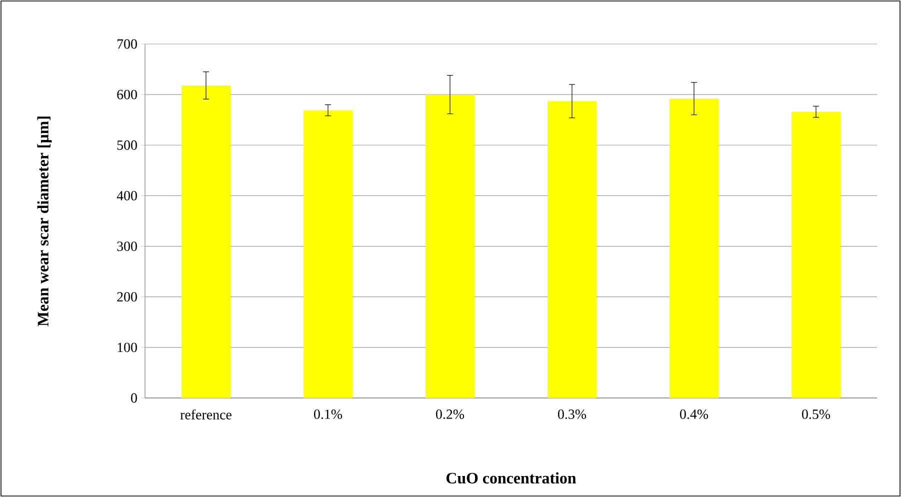 This screenshot has width=901, height=497. What do you see at coordinates (127, 95) in the screenshot?
I see `y-tick-label: 600` at bounding box center [127, 95].